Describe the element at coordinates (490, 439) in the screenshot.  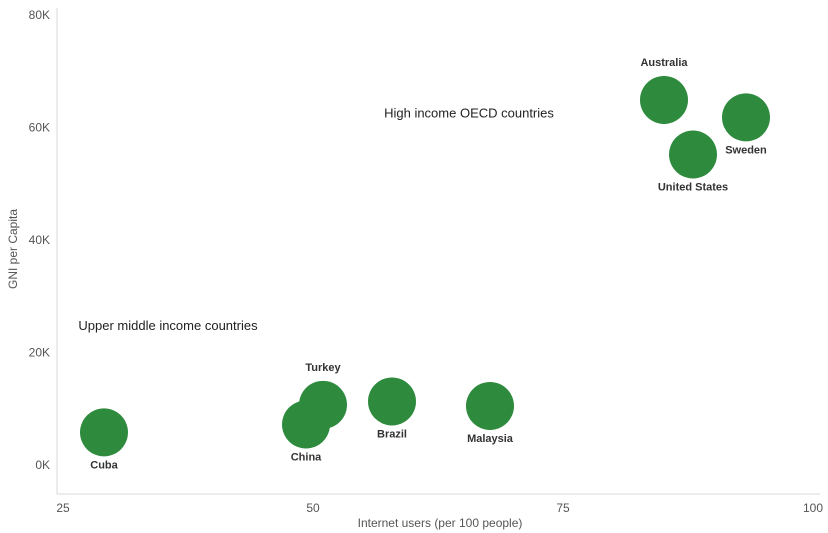
I see `point-label: Malaysia` at that location.